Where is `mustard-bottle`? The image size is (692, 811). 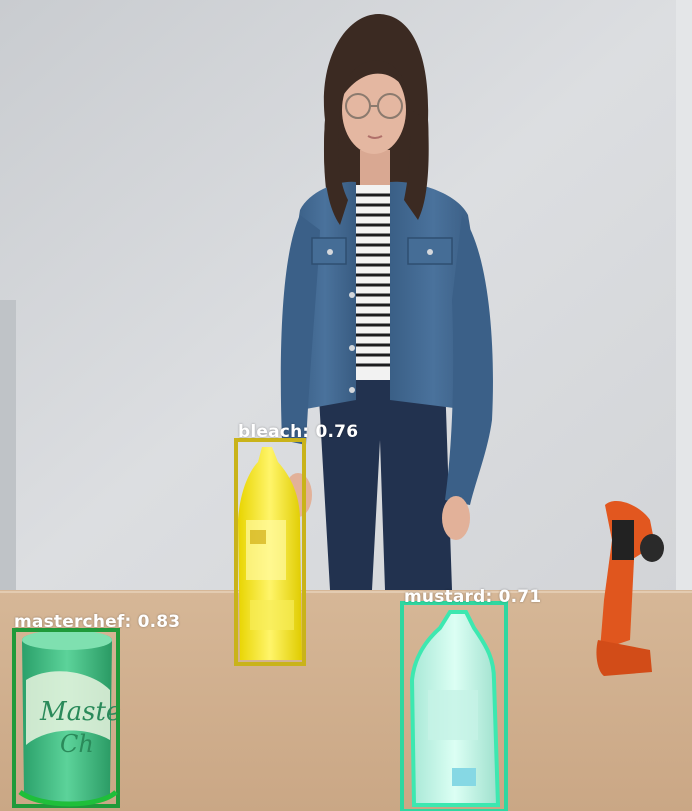 mustard-bottle is located at coordinates (455, 708).